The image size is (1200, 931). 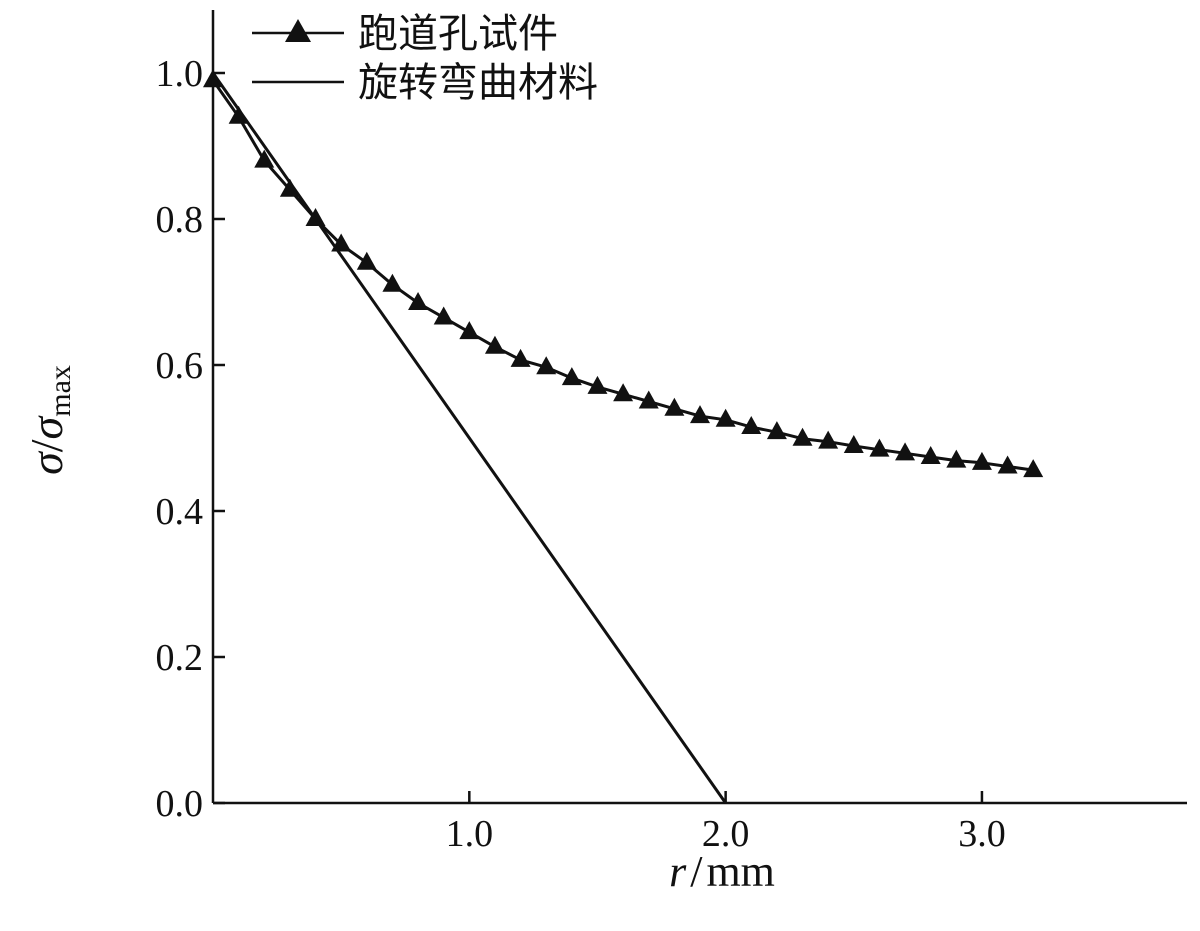 I want to click on y-axis-label: σ/σmax, so click(x=49, y=420).